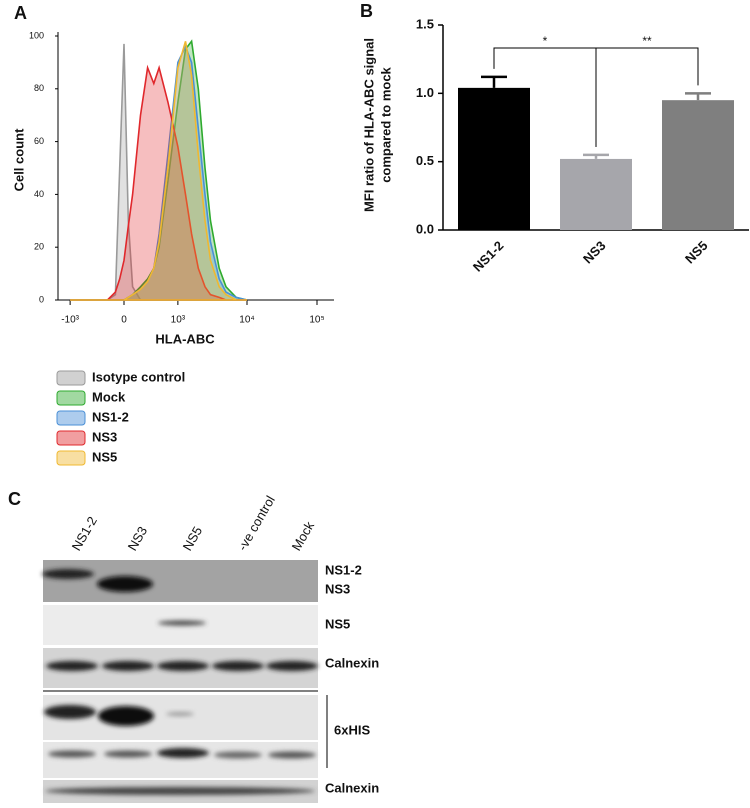 The width and height of the screenshot is (750, 808). I want to click on western-blot, so click(185, 681).